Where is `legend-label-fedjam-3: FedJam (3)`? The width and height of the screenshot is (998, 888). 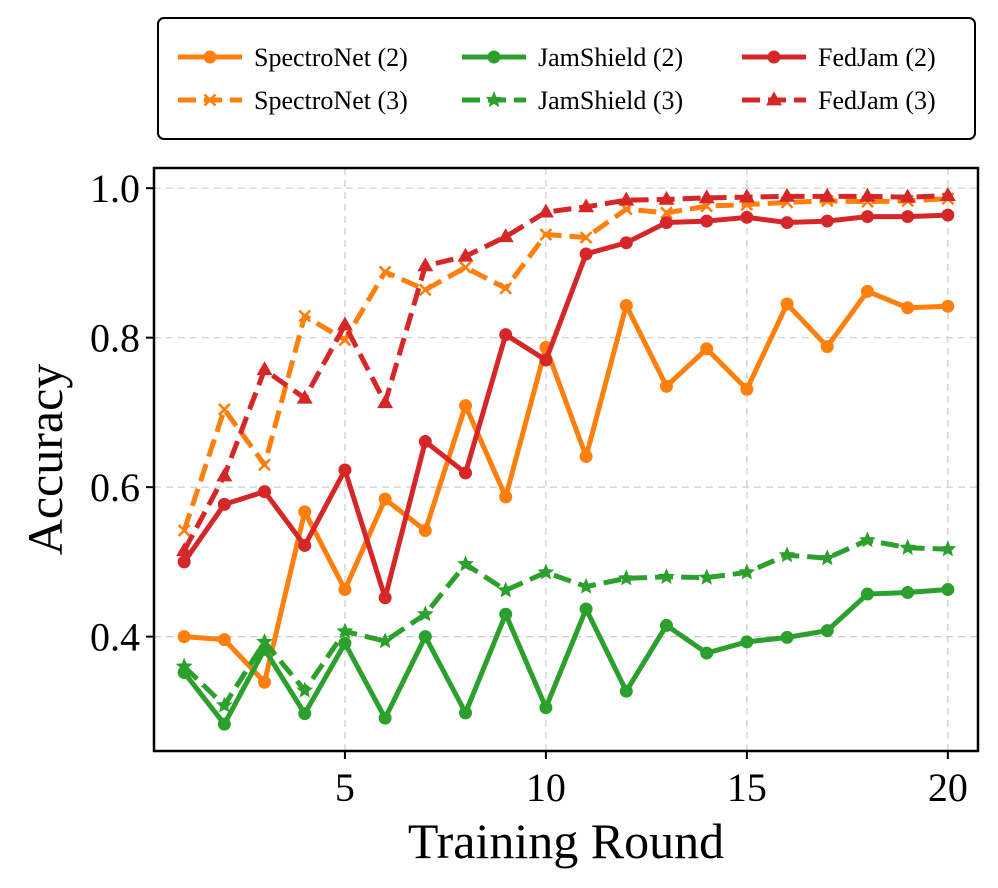 legend-label-fedjam-3: FedJam (3) is located at coordinates (877, 100).